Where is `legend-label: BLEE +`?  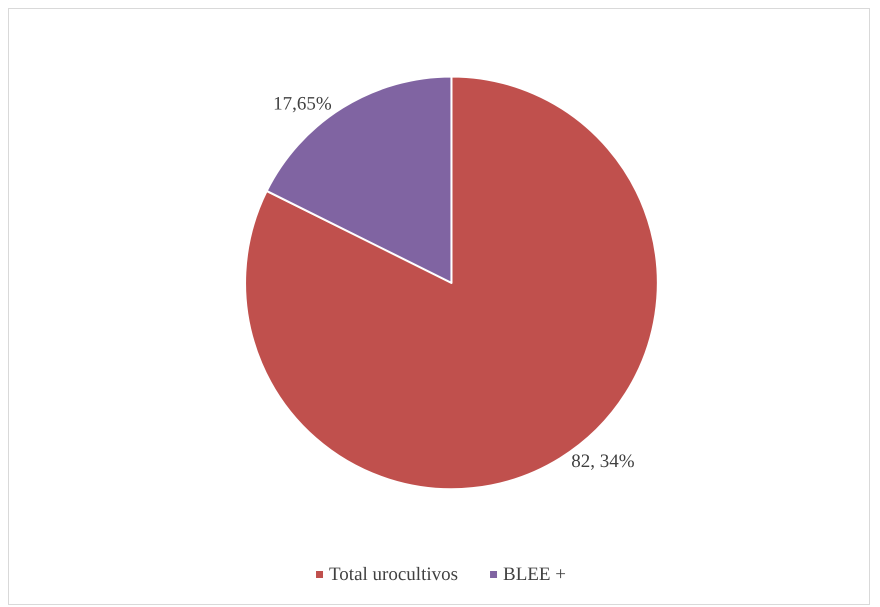
legend-label: BLEE + is located at coordinates (534, 574).